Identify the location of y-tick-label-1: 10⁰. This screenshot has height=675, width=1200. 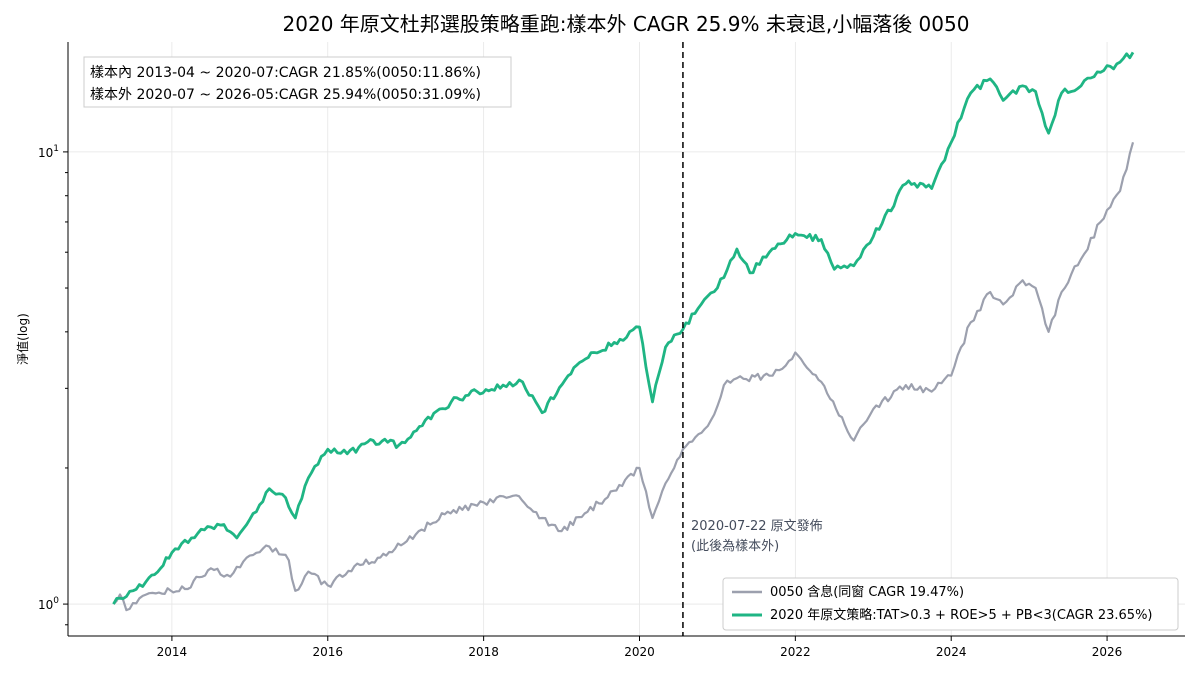
(48, 604).